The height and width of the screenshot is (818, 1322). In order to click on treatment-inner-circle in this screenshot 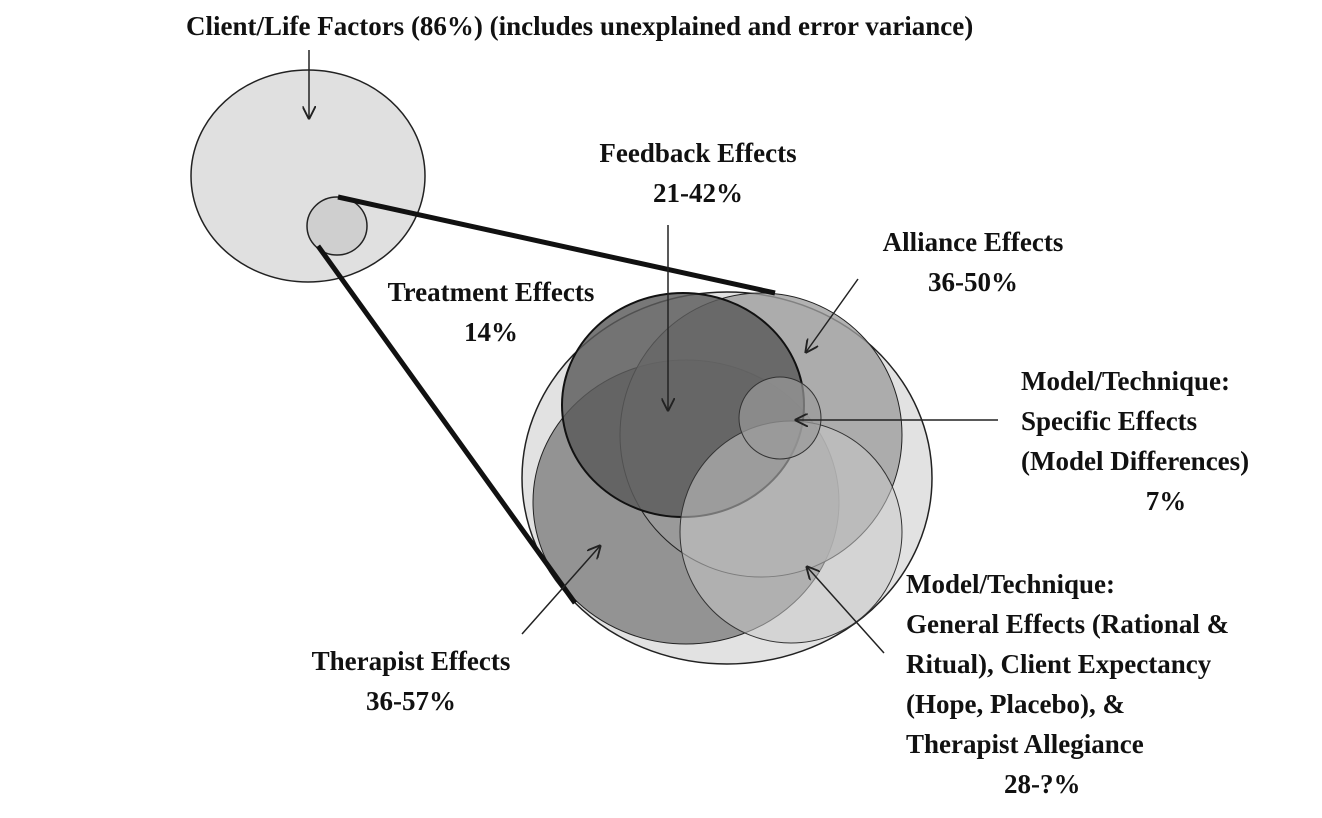, I will do `click(337, 226)`.